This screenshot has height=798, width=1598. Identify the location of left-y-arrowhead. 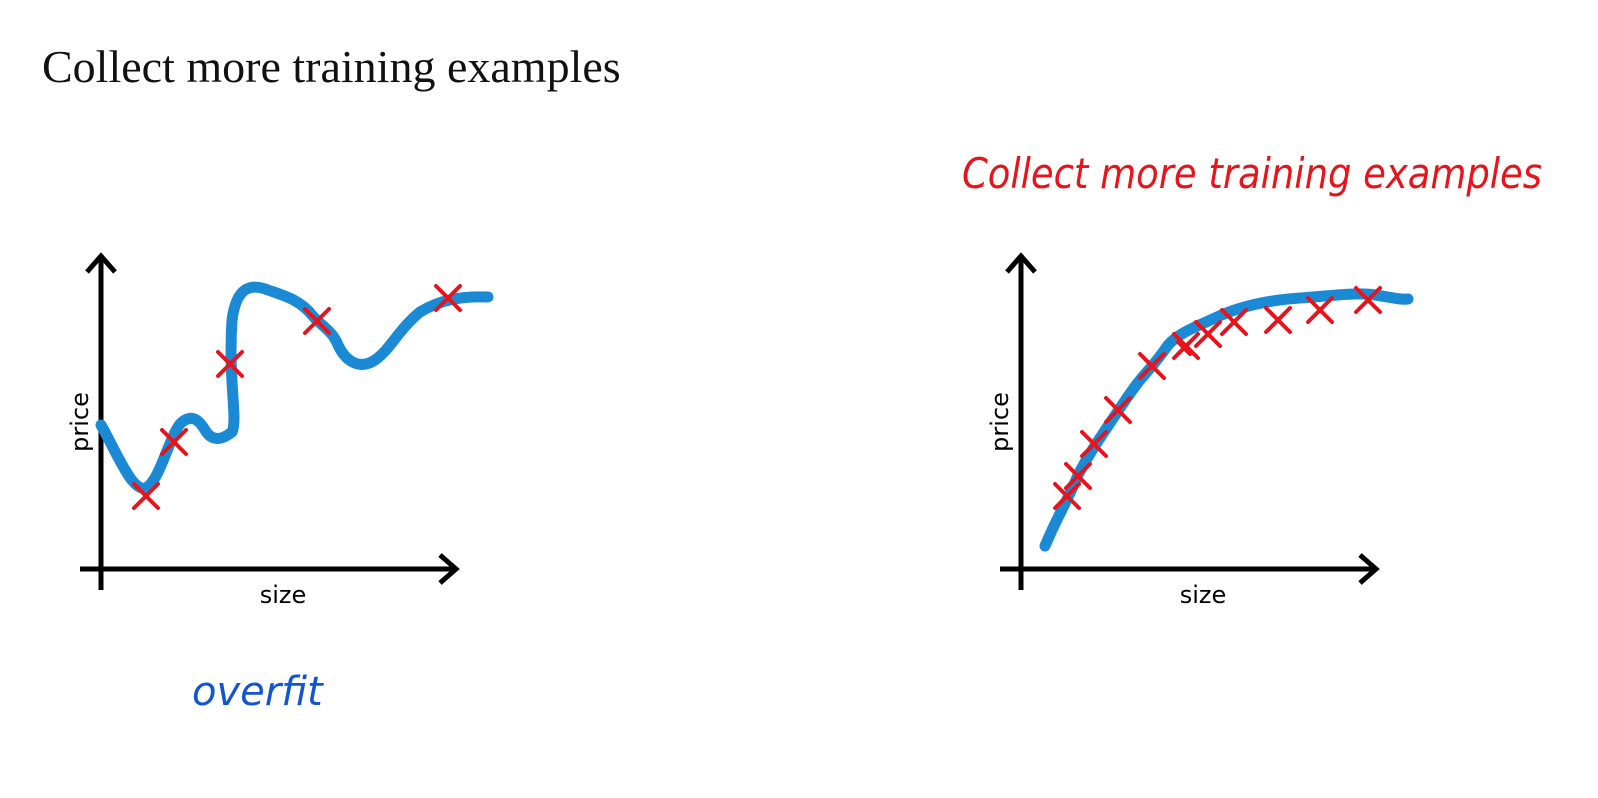
(101, 263).